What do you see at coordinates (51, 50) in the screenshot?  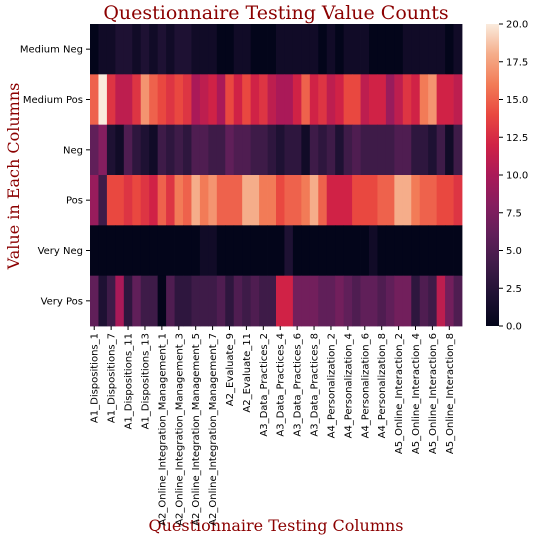 I see `y-tick-label: Medium Neg` at bounding box center [51, 50].